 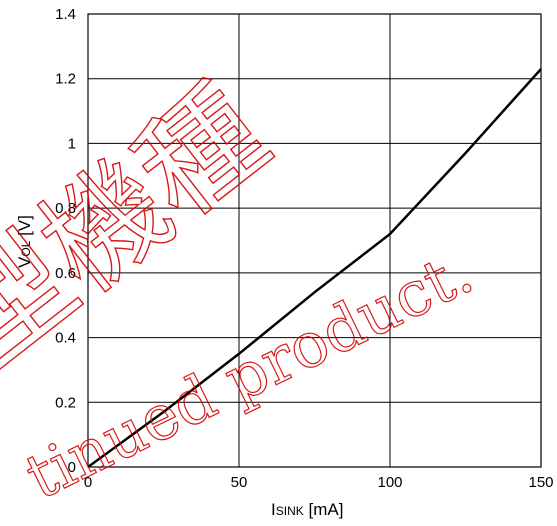 What do you see at coordinates (65, 338) in the screenshot?
I see `y-tick-label: 0.4` at bounding box center [65, 338].